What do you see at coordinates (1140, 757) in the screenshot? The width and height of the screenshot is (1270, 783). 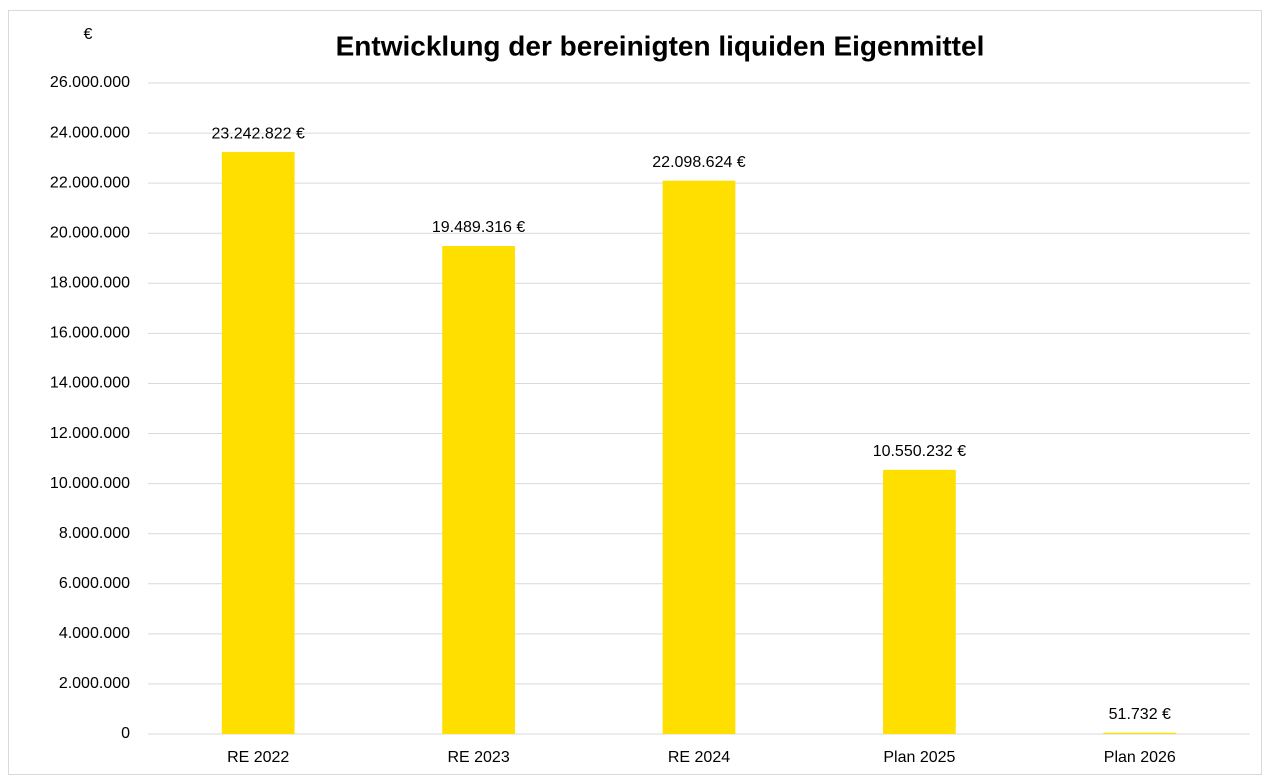 I see `x-tick-label: Plan 2026` at bounding box center [1140, 757].